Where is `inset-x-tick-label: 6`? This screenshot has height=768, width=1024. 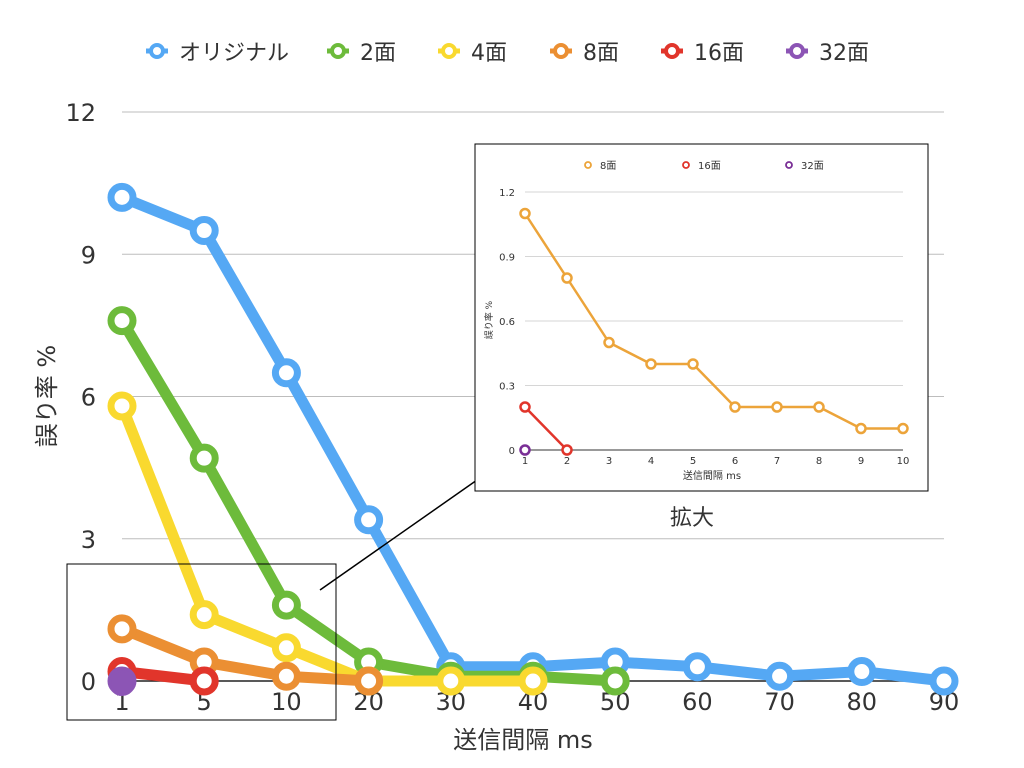
inset-x-tick-label: 6 is located at coordinates (735, 461).